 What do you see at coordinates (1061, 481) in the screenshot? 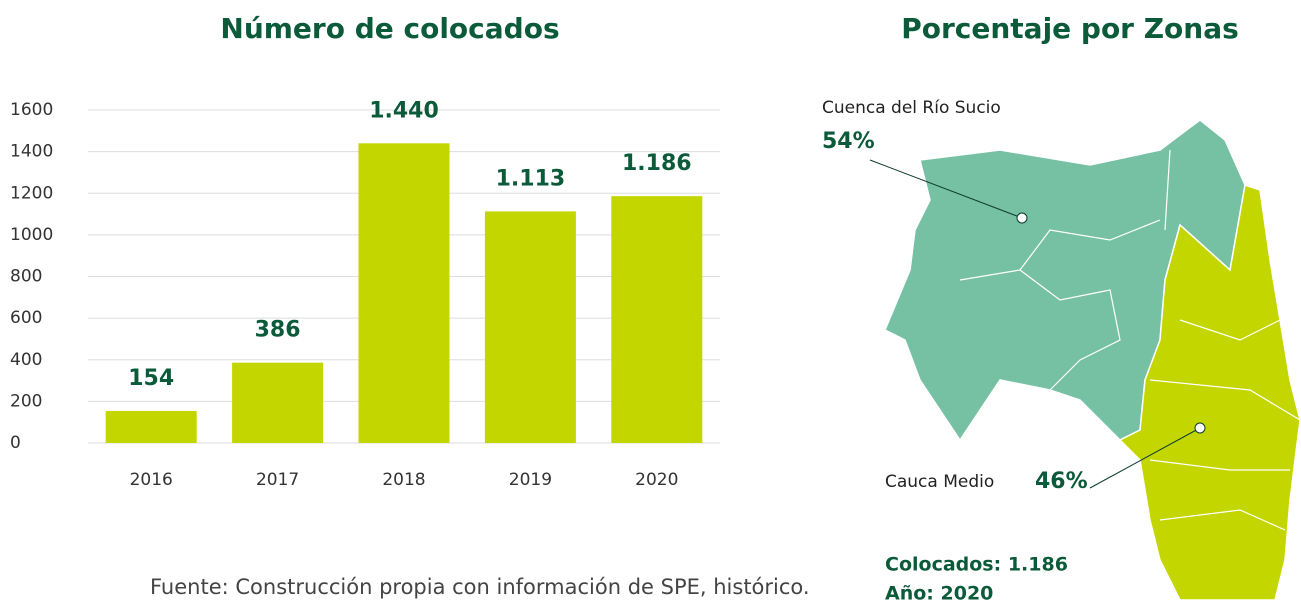
I see `zone-value: 46%` at bounding box center [1061, 481].